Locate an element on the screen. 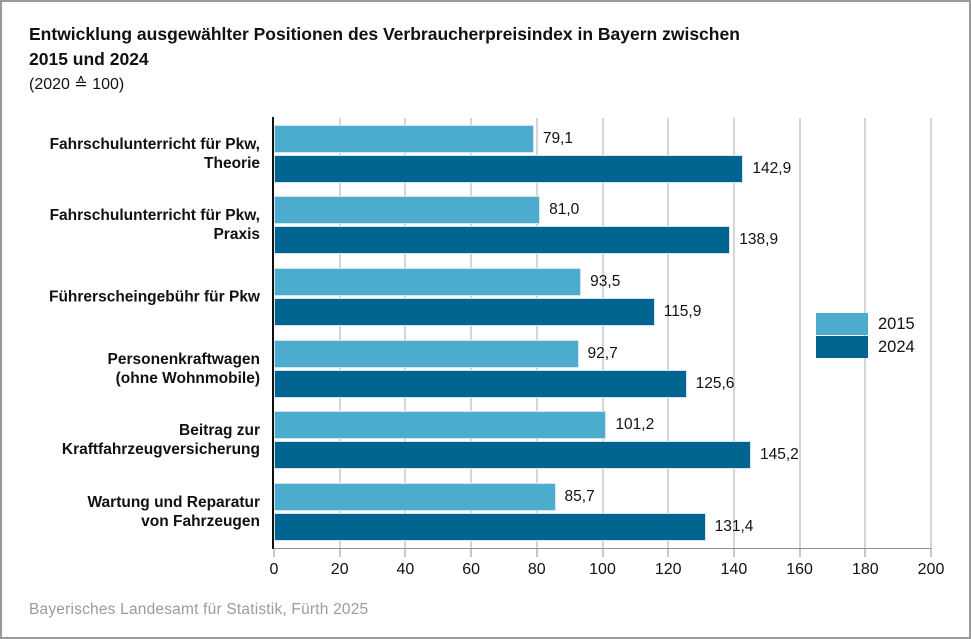 The height and width of the screenshot is (639, 971). legend-item-2024: 2024 is located at coordinates (865, 347).